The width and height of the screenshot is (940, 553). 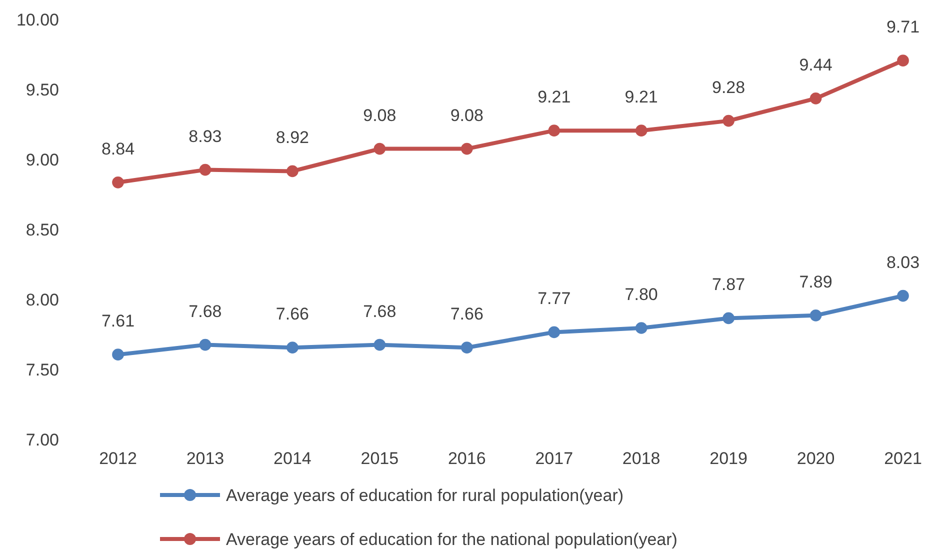 What do you see at coordinates (903, 262) in the screenshot?
I see `data-label: 8.03` at bounding box center [903, 262].